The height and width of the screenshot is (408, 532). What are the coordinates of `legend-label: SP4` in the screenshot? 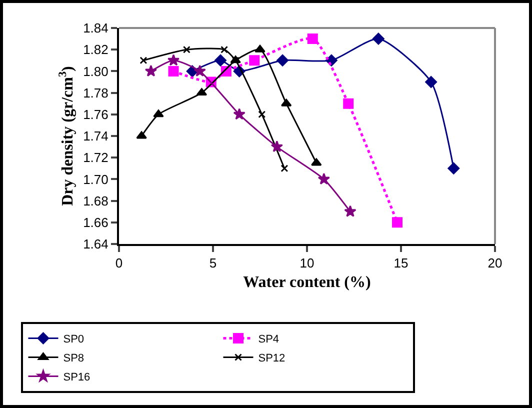 It's located at (269, 340).